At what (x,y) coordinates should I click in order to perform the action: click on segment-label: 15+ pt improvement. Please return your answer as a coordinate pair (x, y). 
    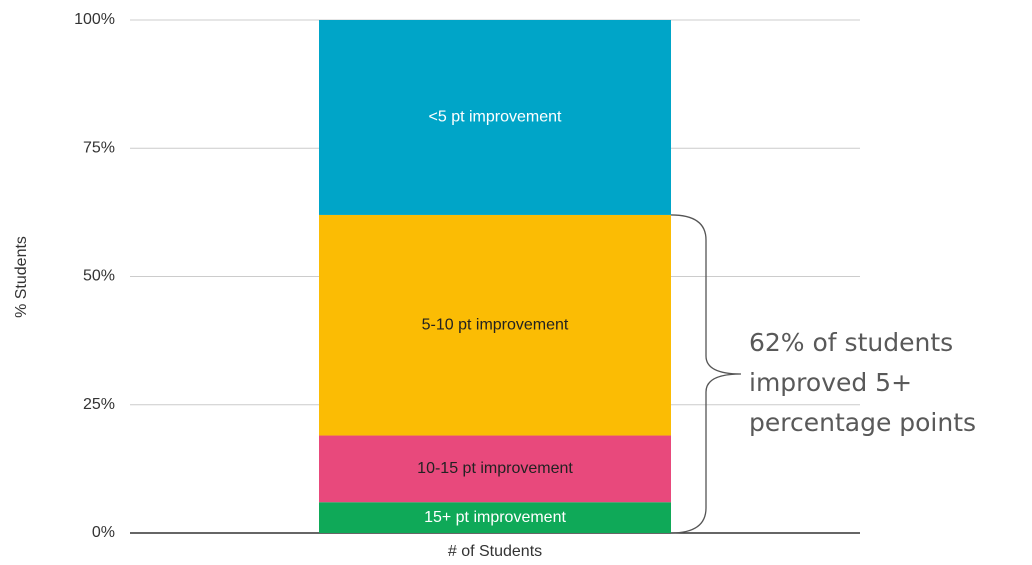
    Looking at the image, I should click on (495, 517).